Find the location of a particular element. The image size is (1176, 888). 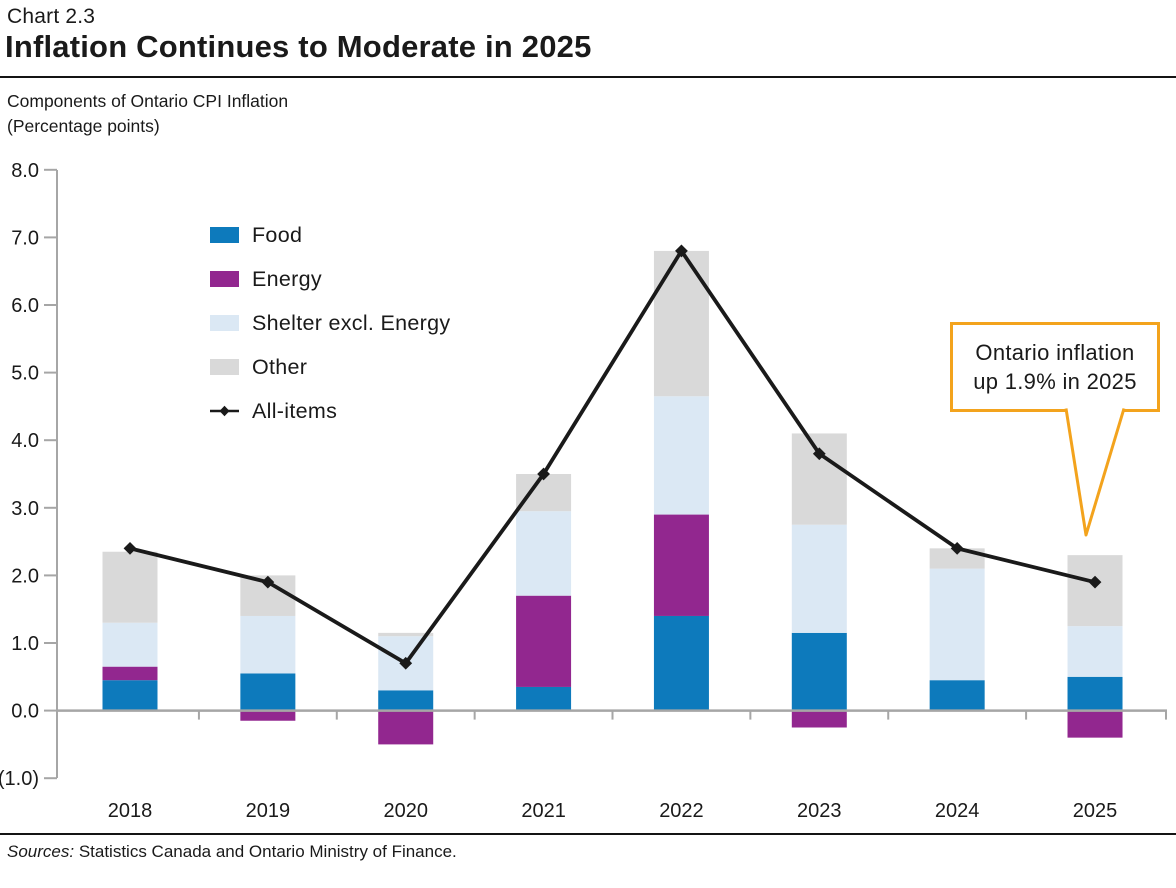

legend-item-food: Food is located at coordinates (330, 235).